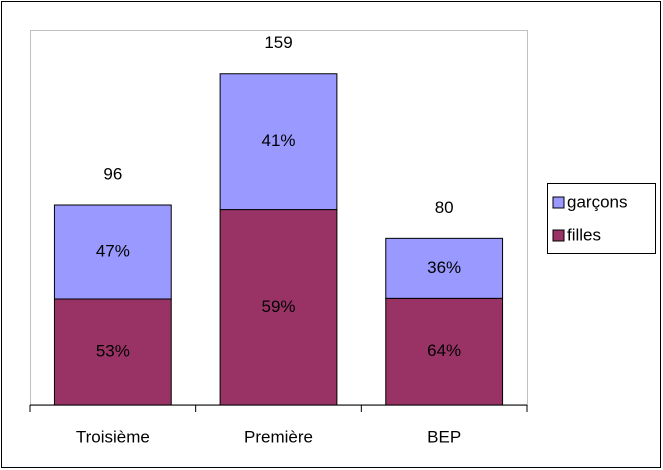  Describe the element at coordinates (597, 201) in the screenshot. I see `legend-label: garçons` at that location.